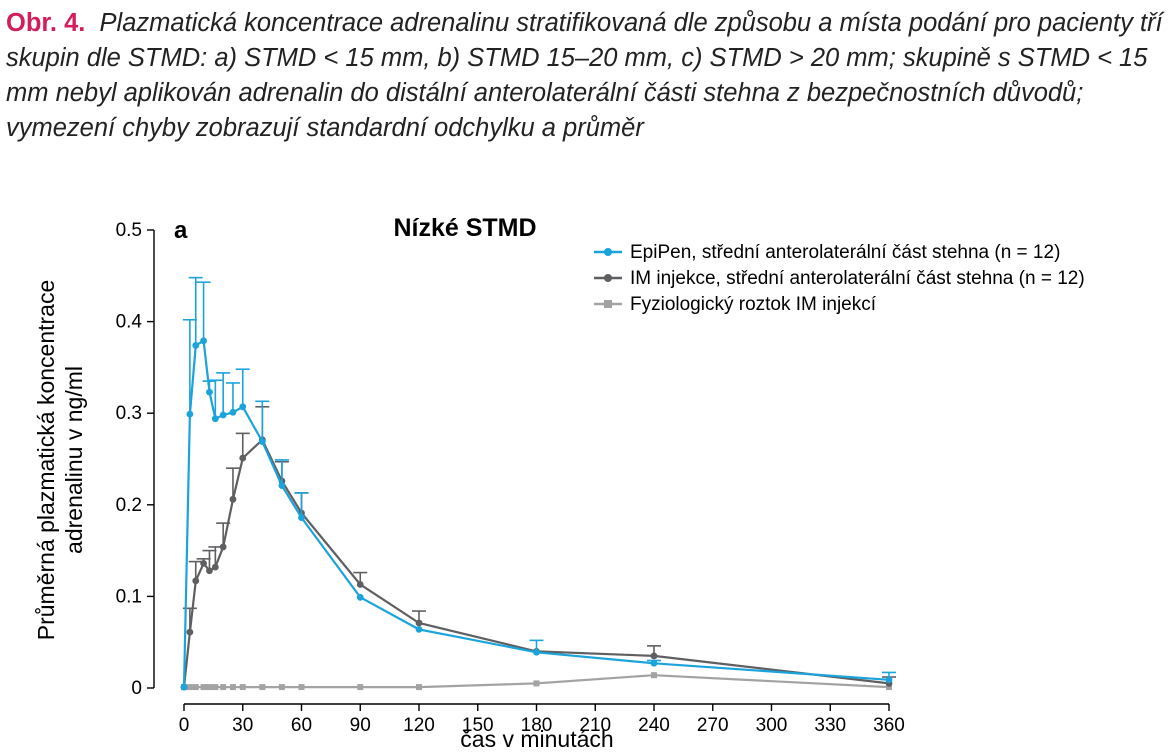 Image resolution: width=1173 pixels, height=755 pixels. I want to click on figure-label: Obr. 4., so click(46, 23).